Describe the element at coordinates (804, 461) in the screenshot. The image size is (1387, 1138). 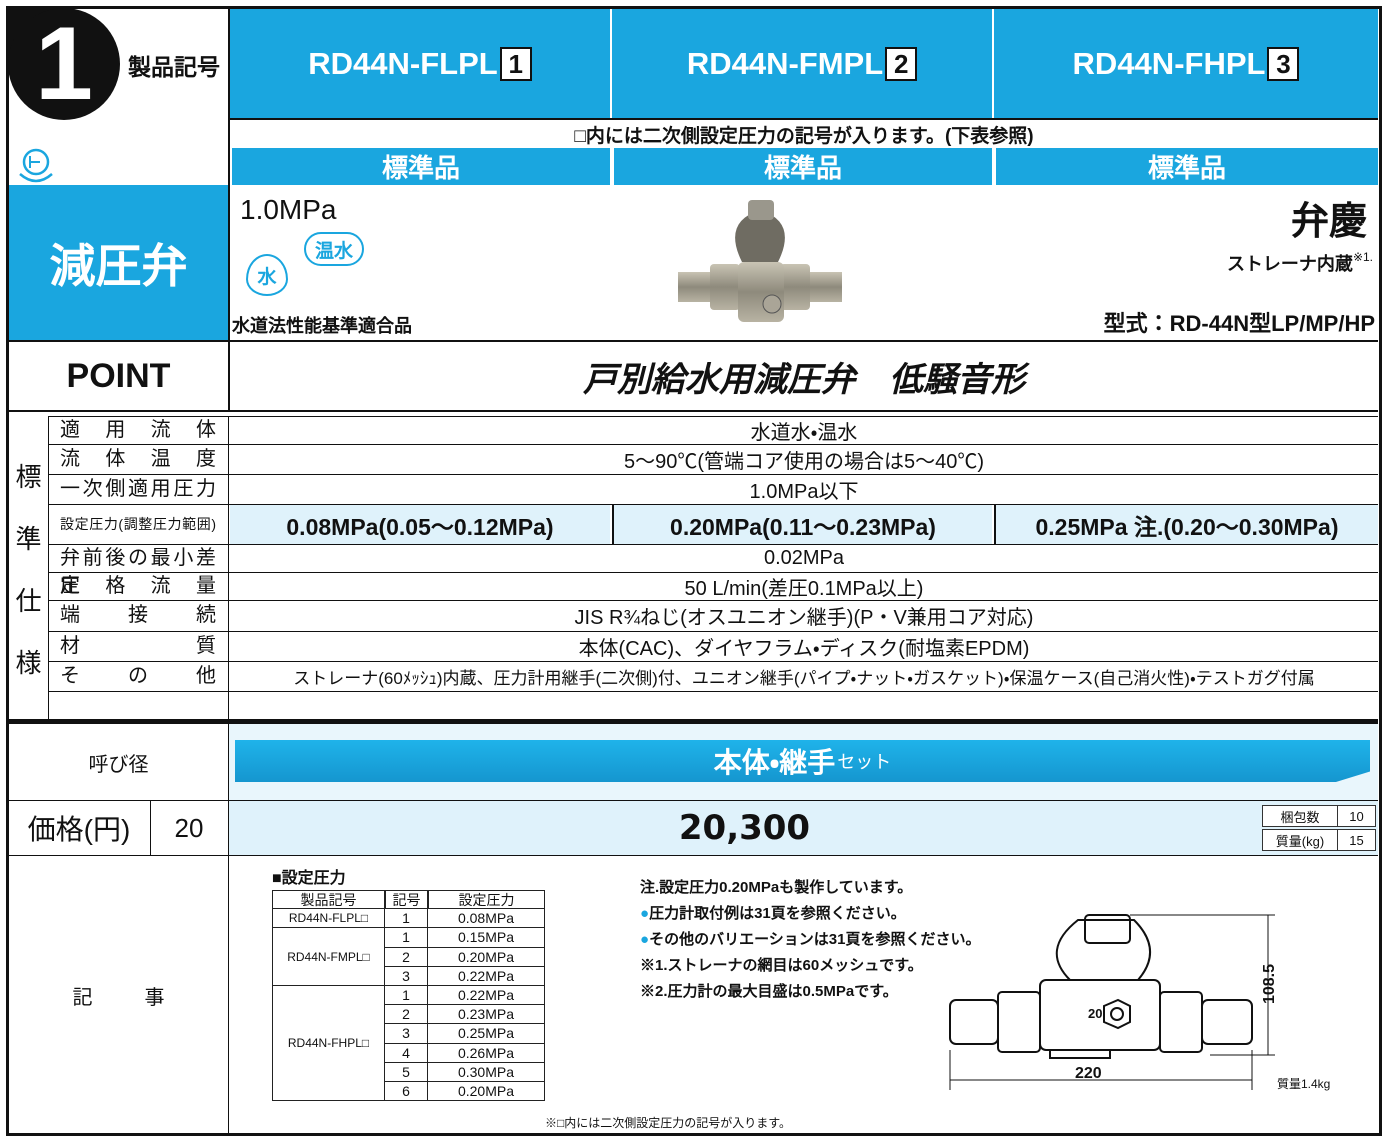
I see `spec-value: 5～90℃(管端コア使用の場合は5～40℃)` at that location.